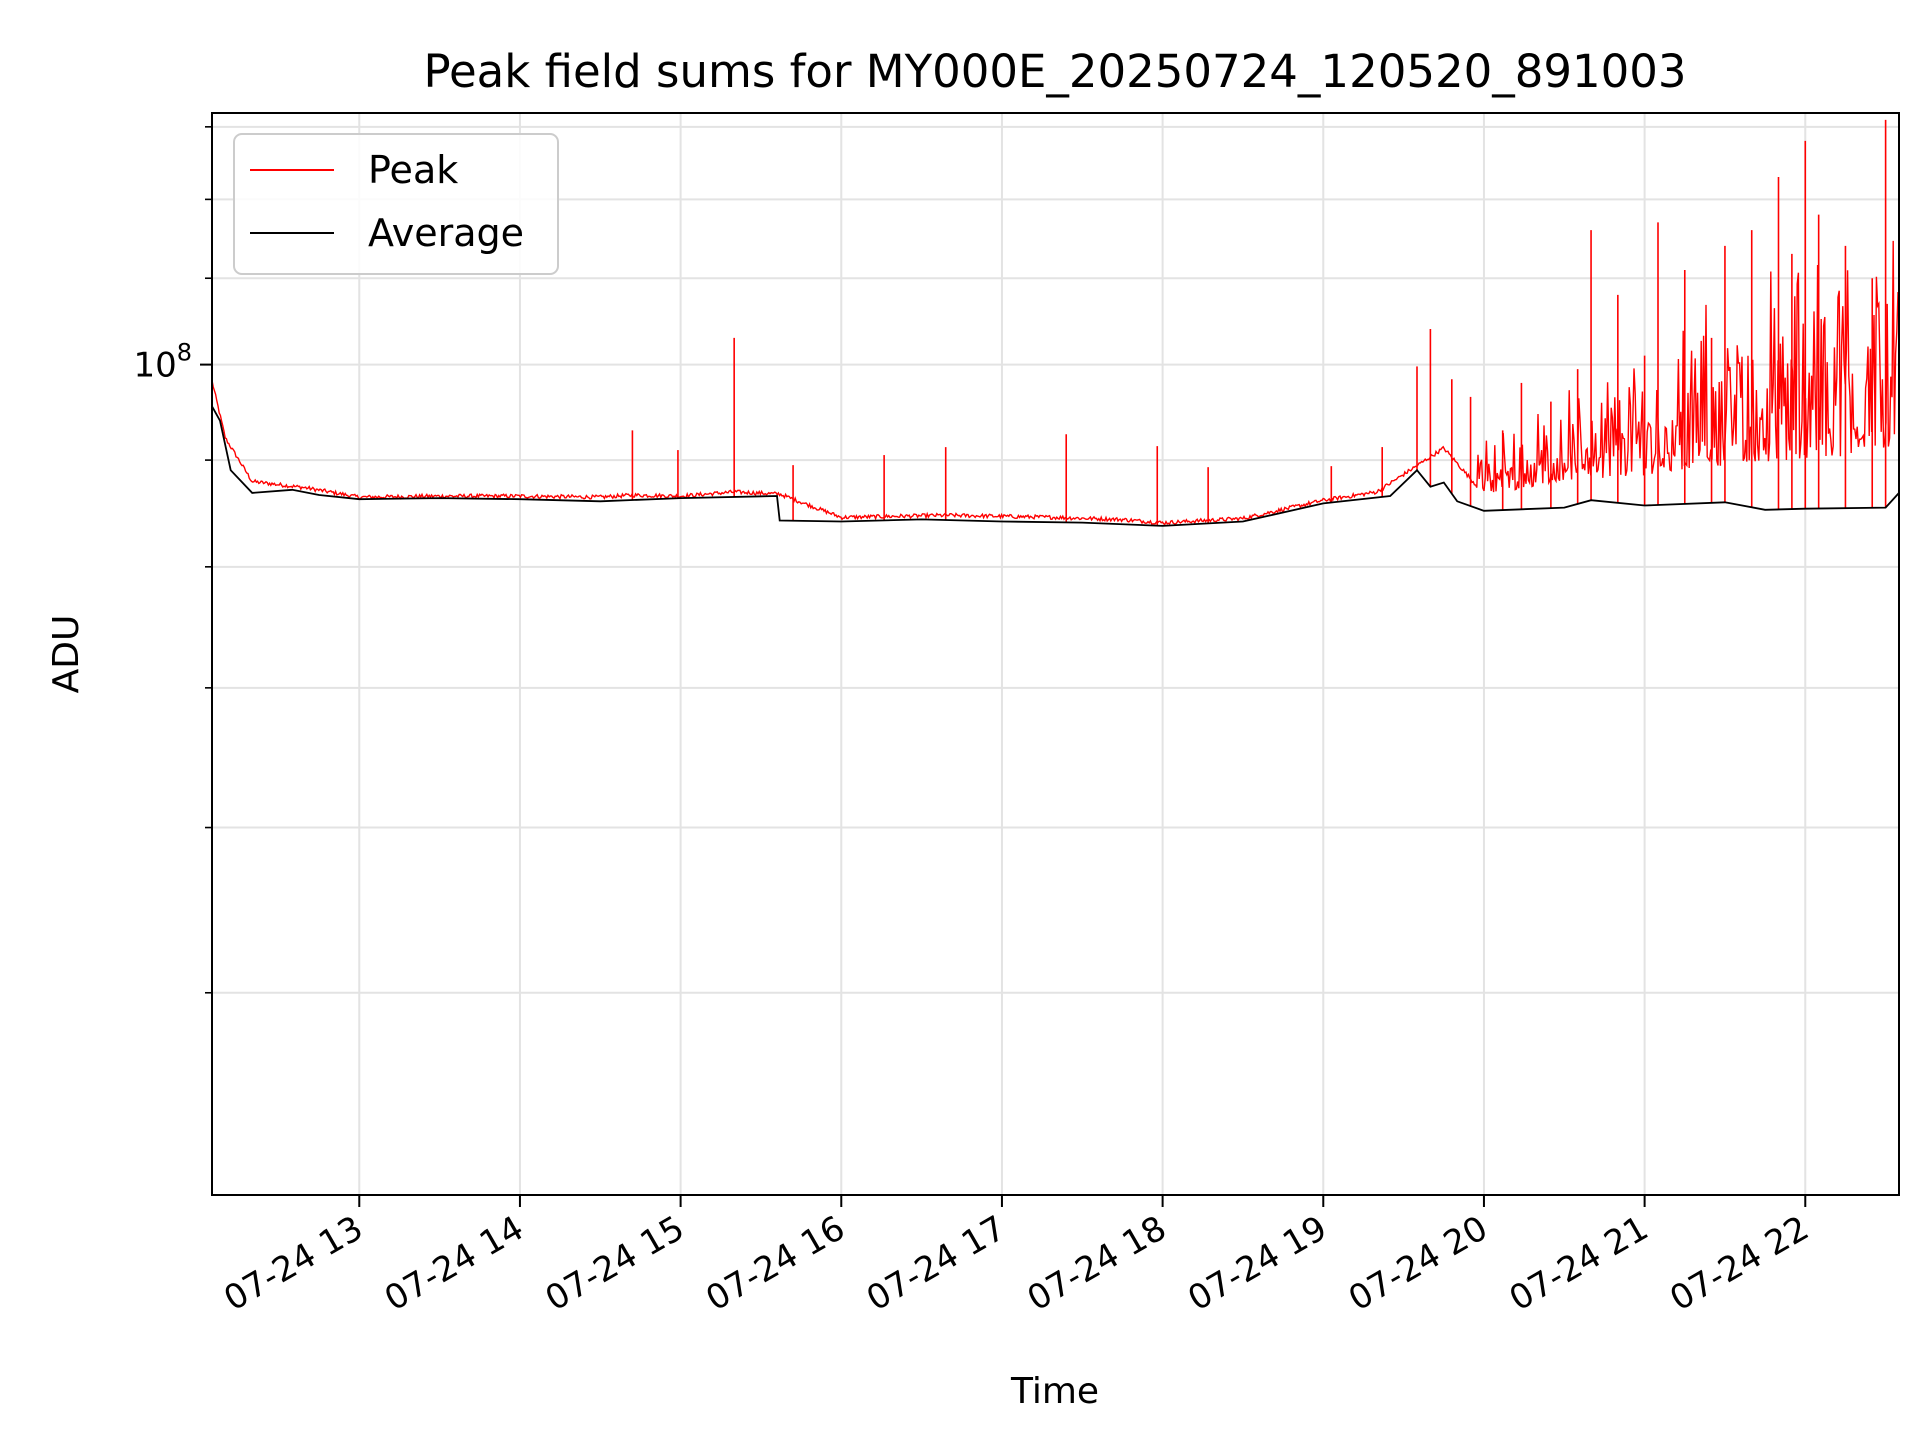 The width and height of the screenshot is (1920, 1440). What do you see at coordinates (1055, 466) in the screenshot?
I see `average-series-line` at bounding box center [1055, 466].